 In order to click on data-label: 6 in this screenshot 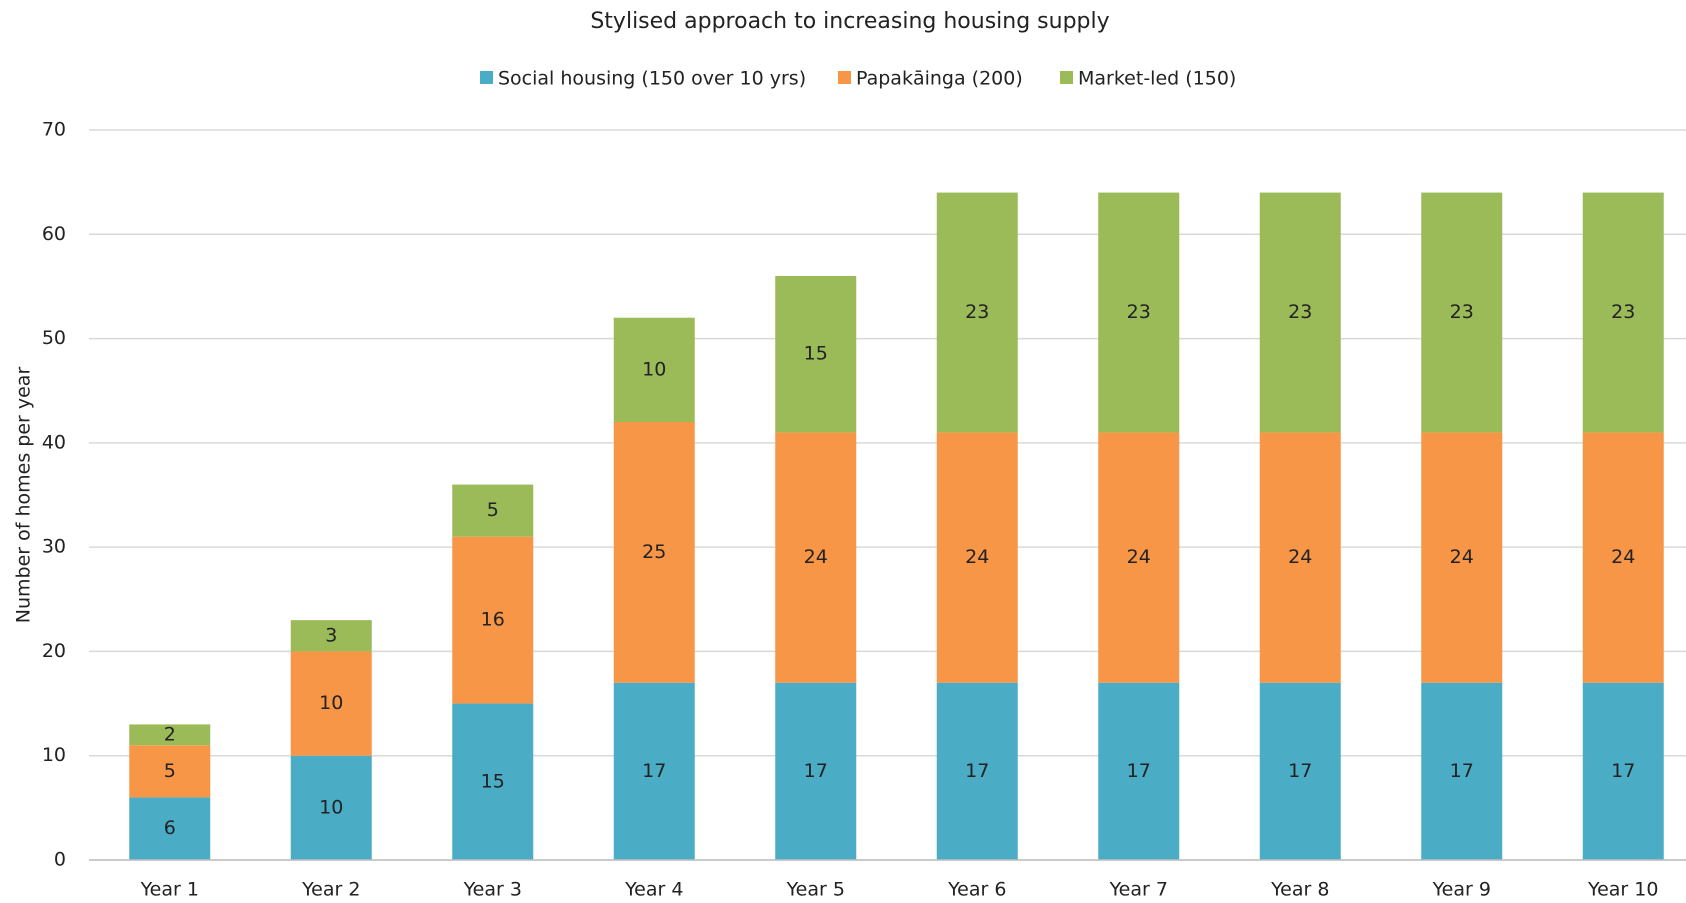, I will do `click(170, 828)`.